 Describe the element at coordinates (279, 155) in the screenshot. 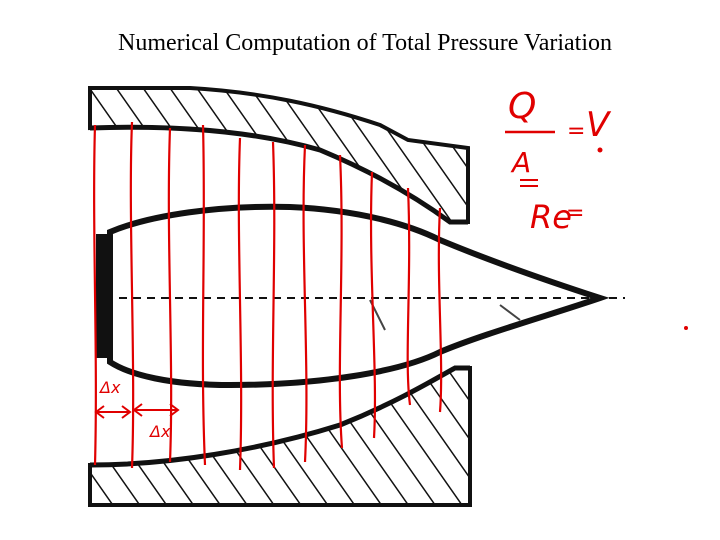

I see `upper-wall` at that location.